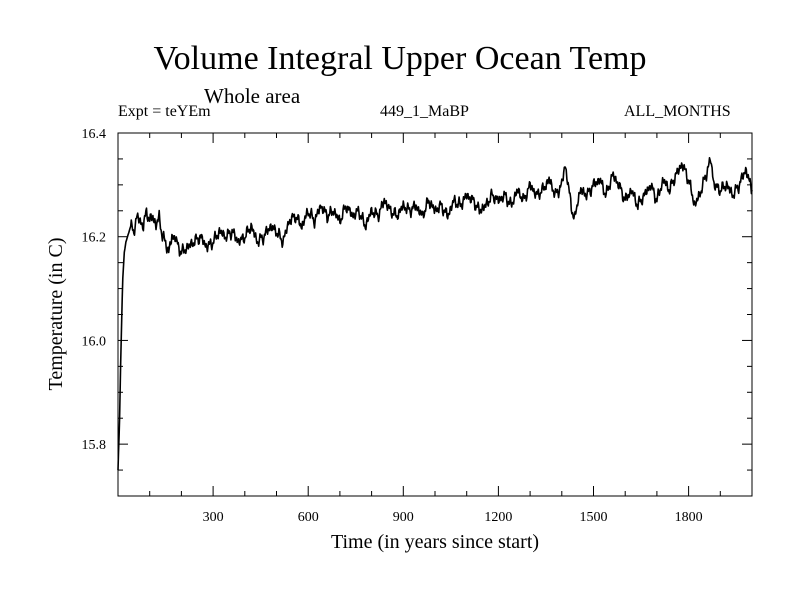 The image size is (800, 600). What do you see at coordinates (435, 542) in the screenshot?
I see `x-axis-label: Time (in years since start)` at bounding box center [435, 542].